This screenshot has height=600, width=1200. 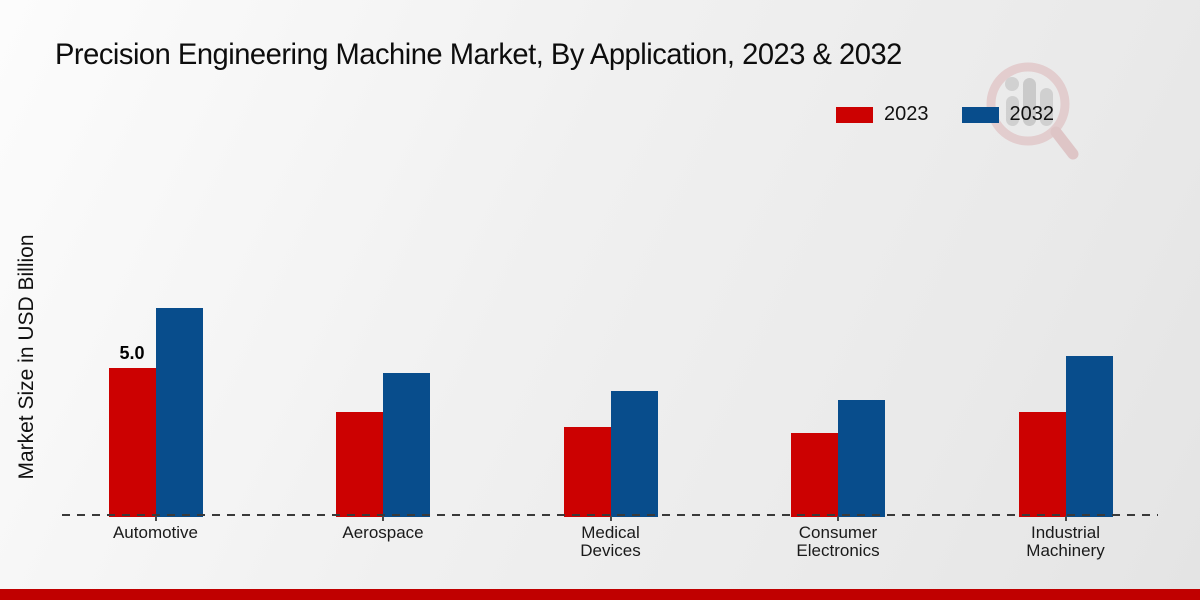 I want to click on bar-2023-automotive, so click(x=132, y=442).